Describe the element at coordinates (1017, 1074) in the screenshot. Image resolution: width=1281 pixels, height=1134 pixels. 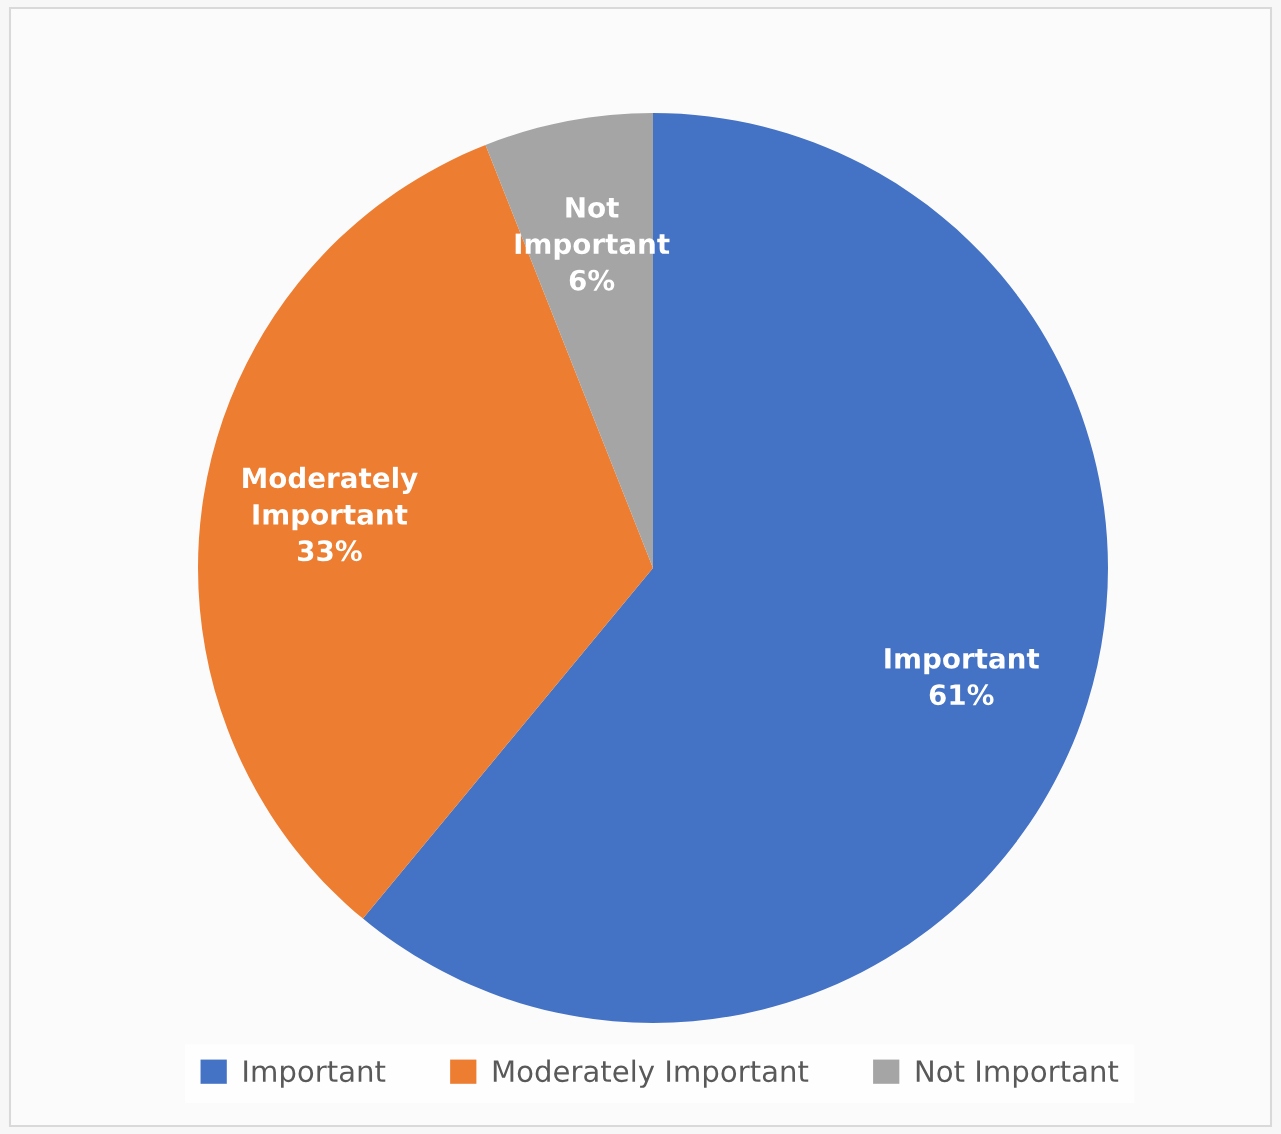
I see `legend-label: Not Important` at that location.